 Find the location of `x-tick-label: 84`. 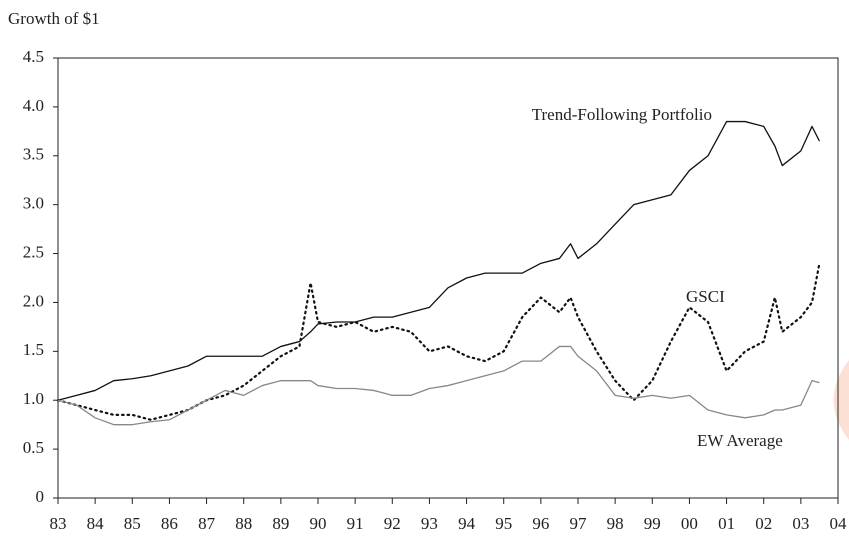

x-tick-label: 84 is located at coordinates (96, 523).